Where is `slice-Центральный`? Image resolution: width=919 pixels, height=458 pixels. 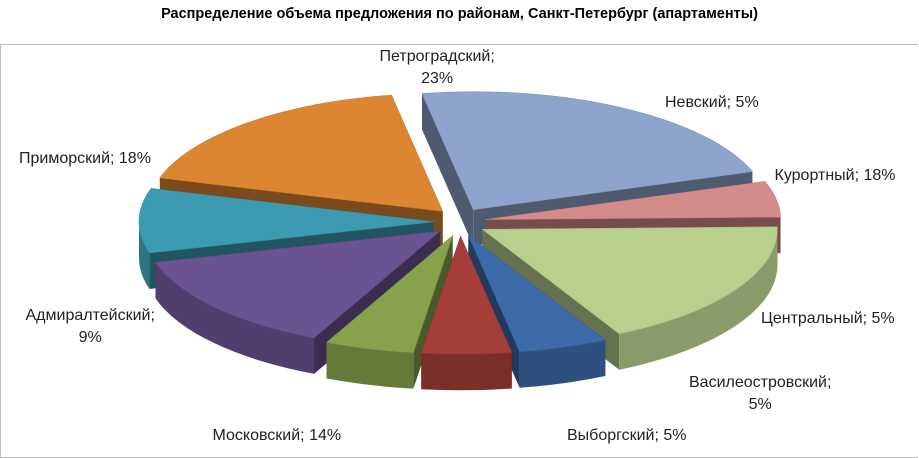 slice-Центральный is located at coordinates (537, 294).